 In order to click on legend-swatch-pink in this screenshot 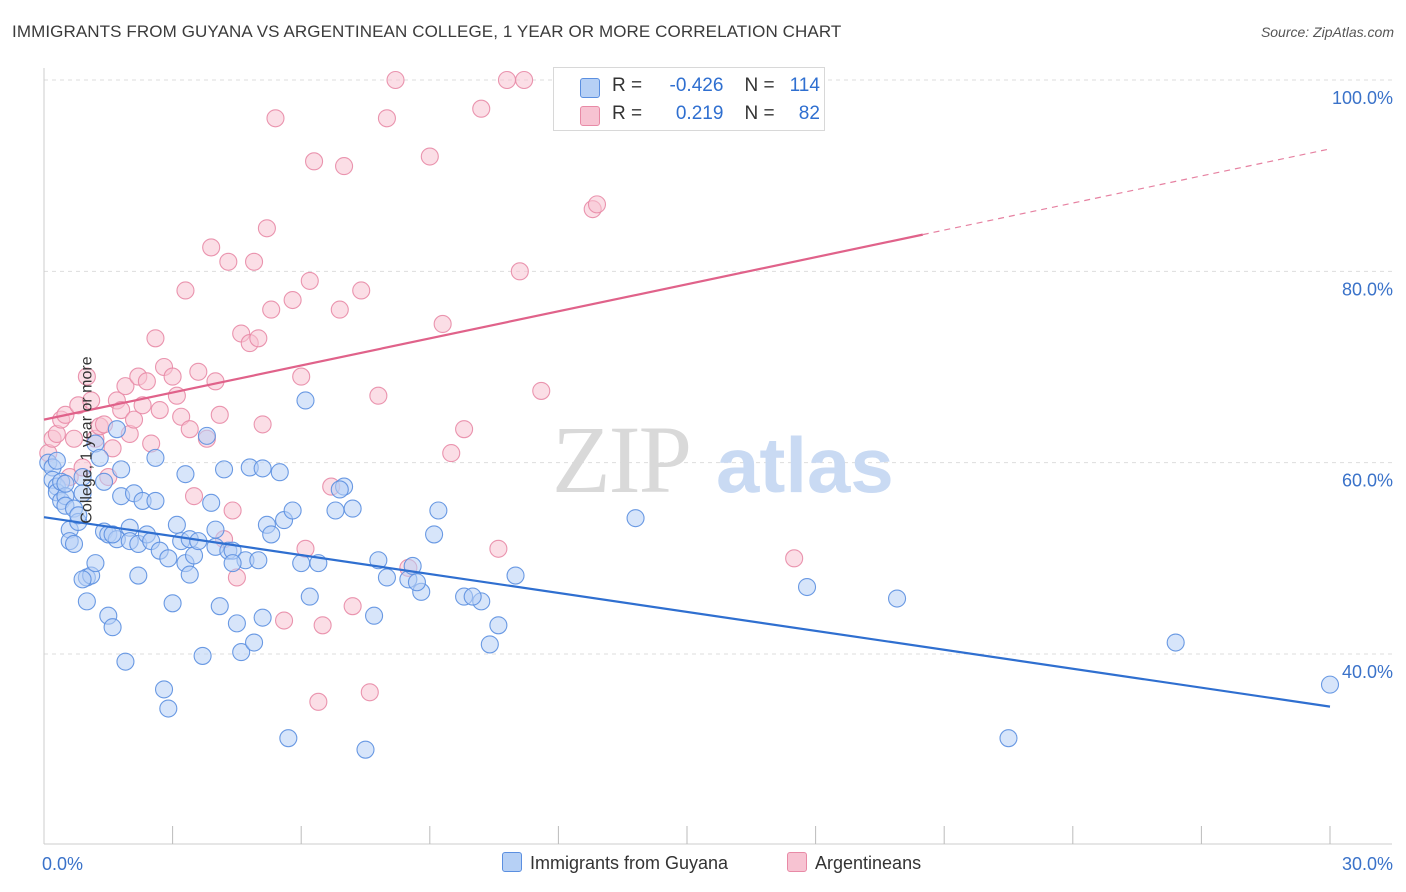, I will do `click(590, 116)`.